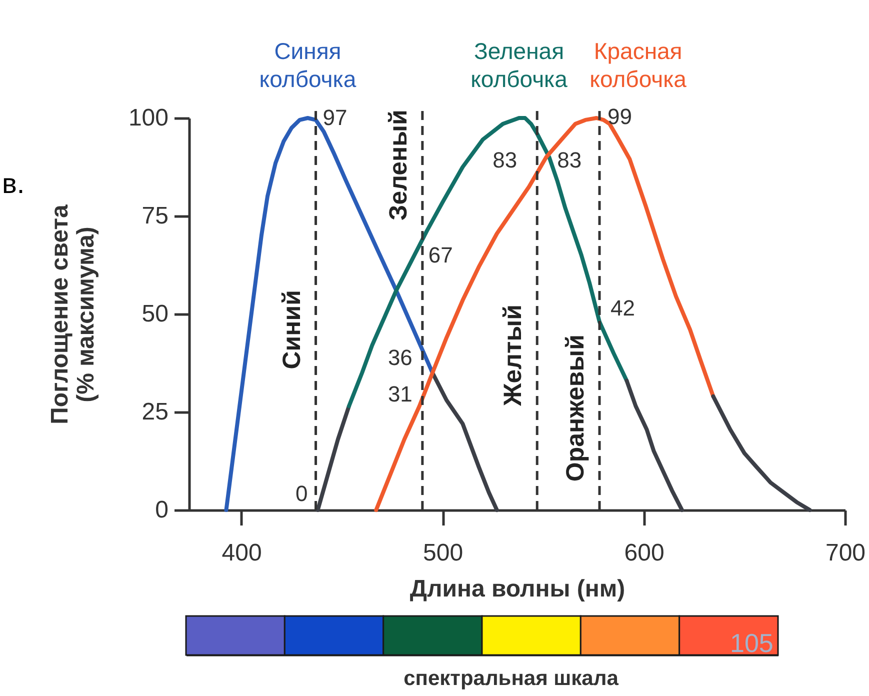 Image resolution: width=869 pixels, height=696 pixels. What do you see at coordinates (845, 553) in the screenshot?
I see `x-tick-label: 700` at bounding box center [845, 553].